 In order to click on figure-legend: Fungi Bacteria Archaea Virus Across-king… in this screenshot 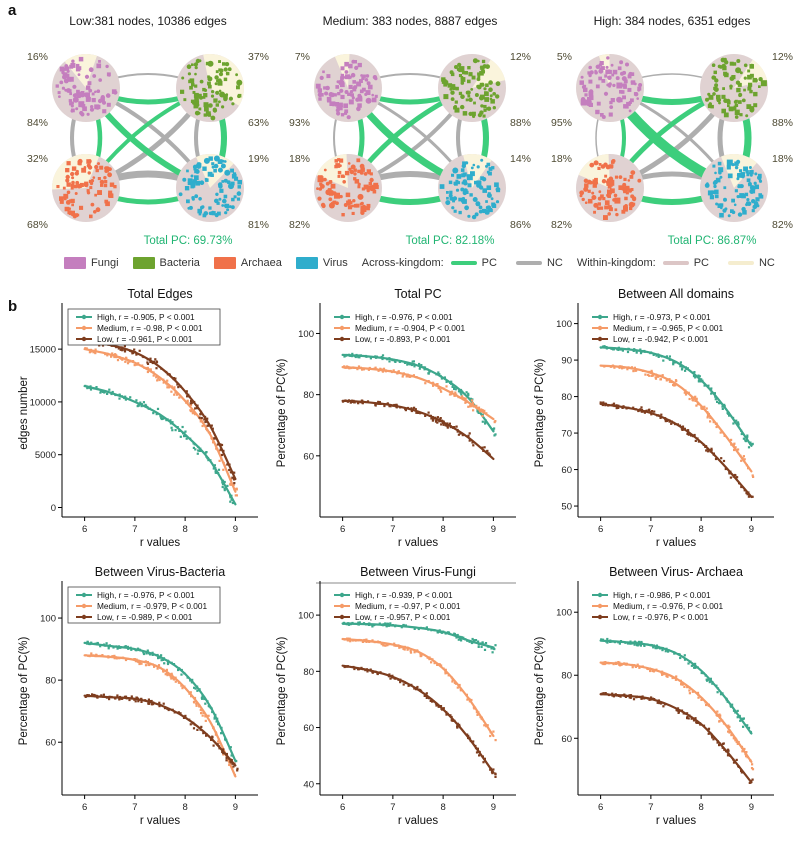, I will do `click(432, 263)`.